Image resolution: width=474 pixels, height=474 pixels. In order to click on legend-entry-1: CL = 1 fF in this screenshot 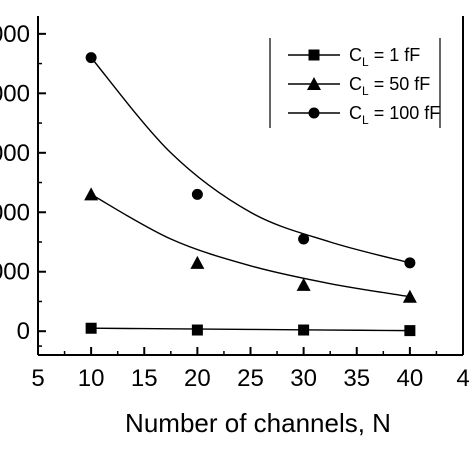, I will do `click(384, 57)`.